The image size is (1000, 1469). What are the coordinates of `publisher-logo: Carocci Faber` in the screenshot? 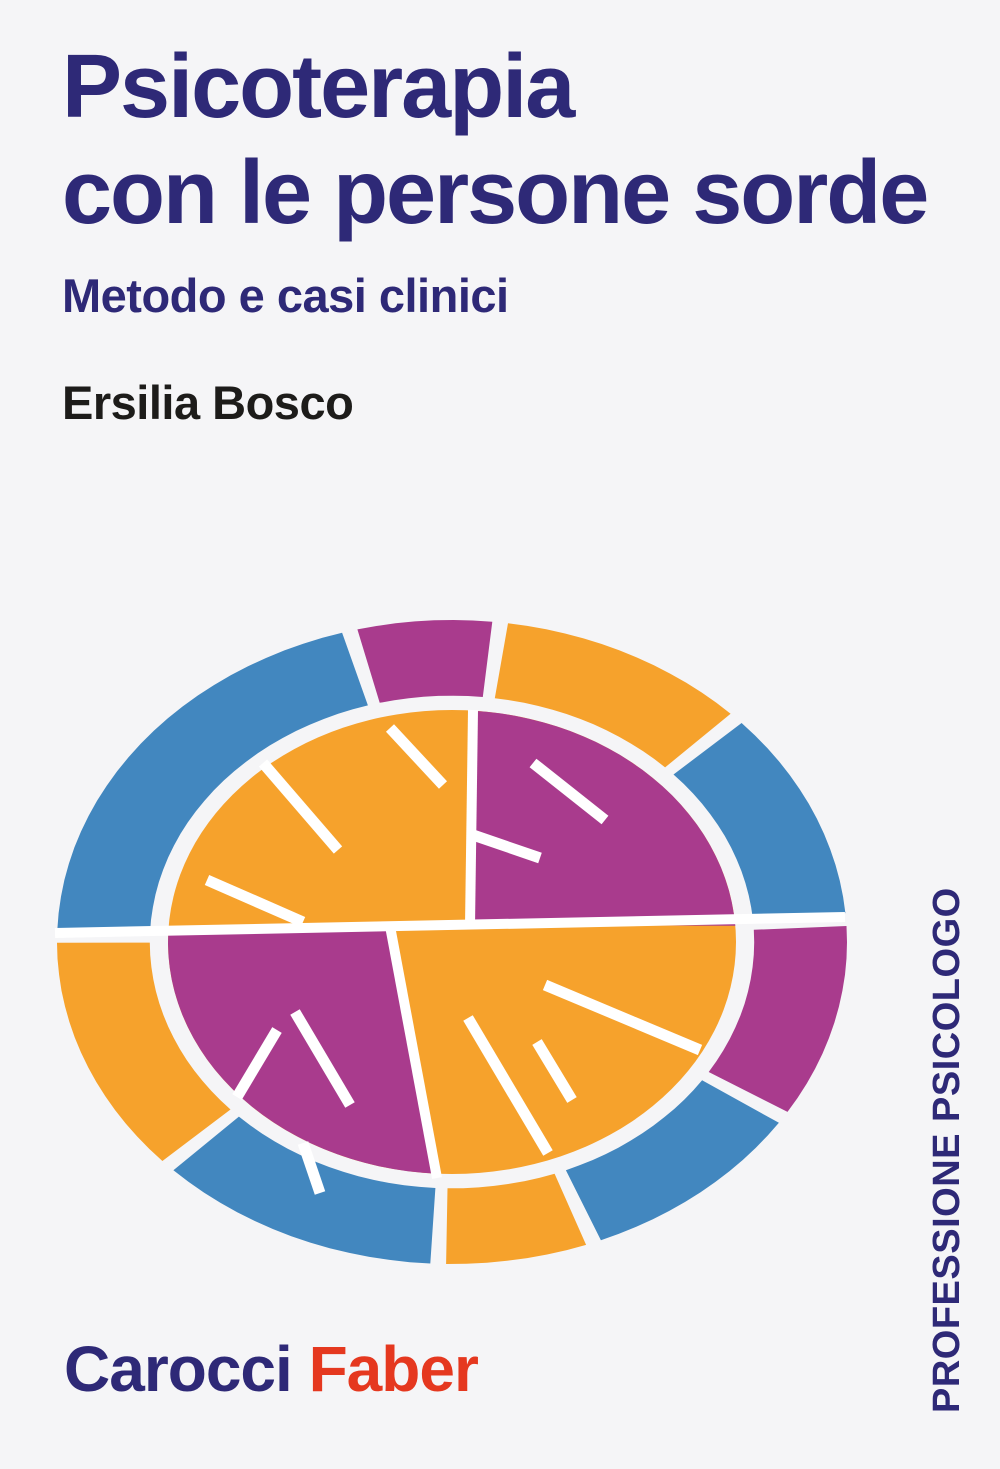 It's located at (271, 1369).